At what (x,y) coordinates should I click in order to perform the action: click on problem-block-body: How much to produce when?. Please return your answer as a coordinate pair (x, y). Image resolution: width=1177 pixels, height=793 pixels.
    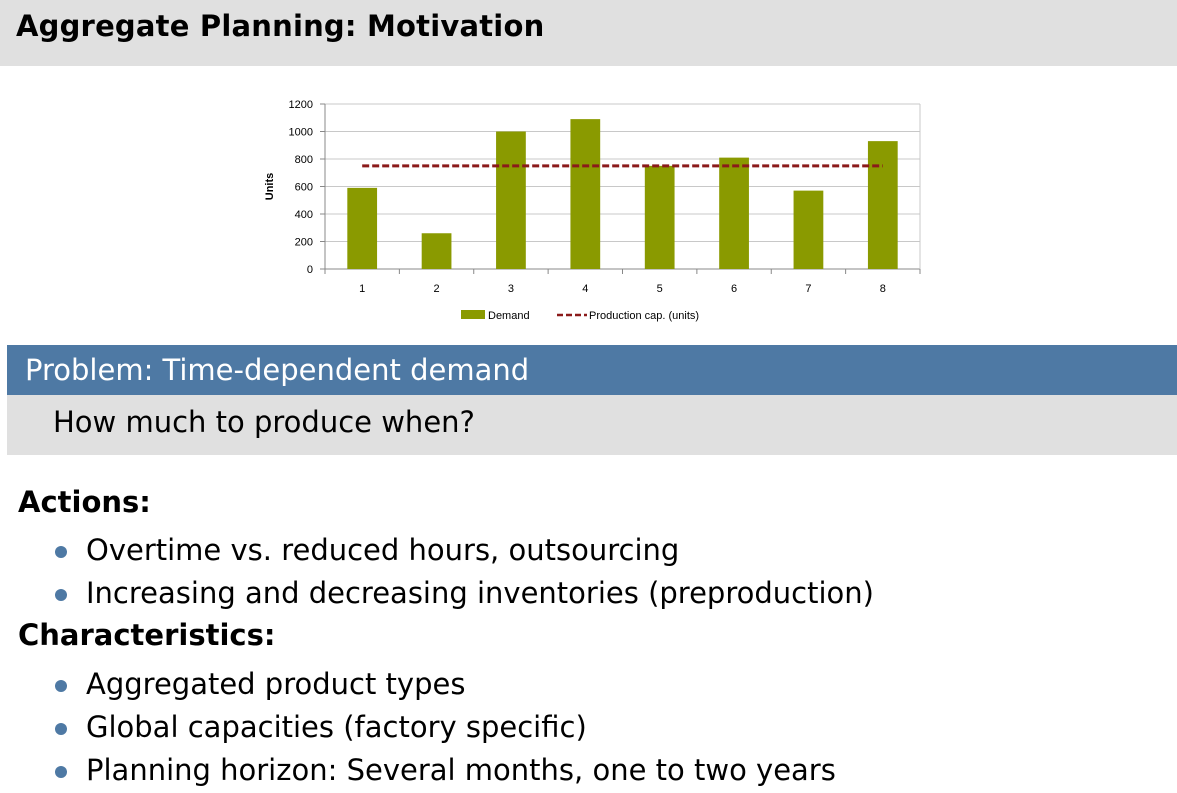
    Looking at the image, I should click on (592, 425).